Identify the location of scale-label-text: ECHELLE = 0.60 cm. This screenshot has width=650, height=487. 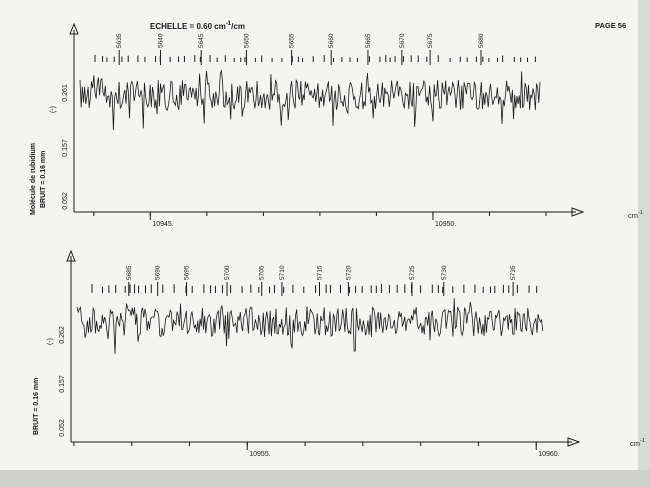
(188, 26).